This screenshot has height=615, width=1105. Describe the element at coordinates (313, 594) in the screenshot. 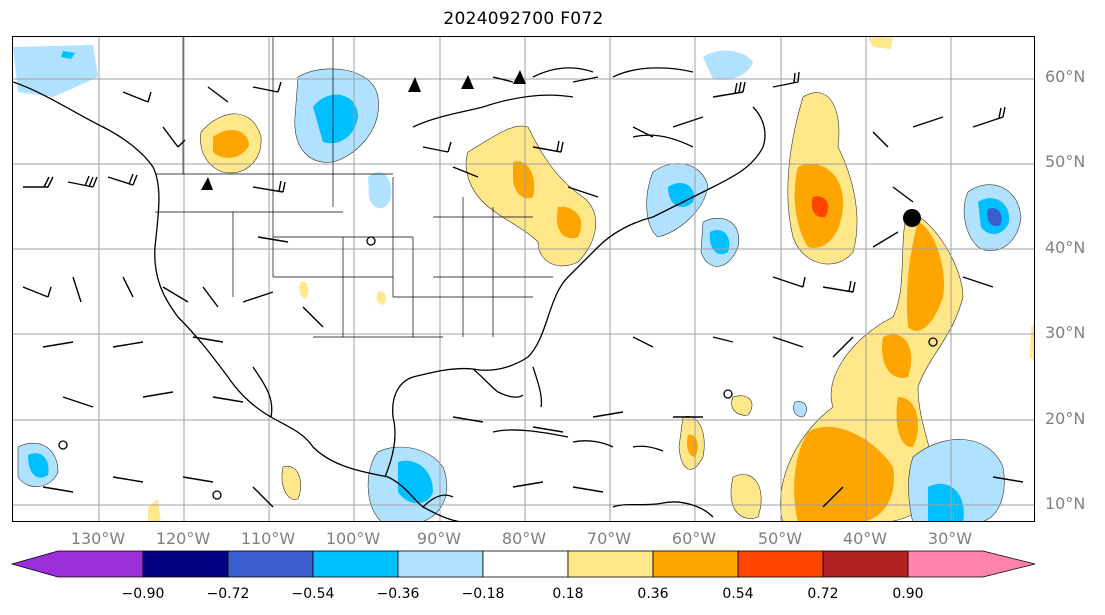

I see `colorbar-tick: −0.54` at that location.